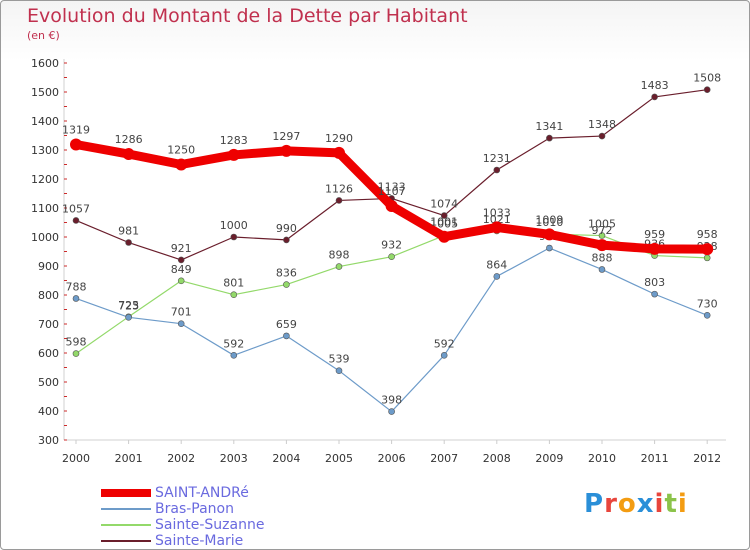 The width and height of the screenshot is (750, 550). Describe the element at coordinates (707, 303) in the screenshot. I see `data-label: 730` at that location.